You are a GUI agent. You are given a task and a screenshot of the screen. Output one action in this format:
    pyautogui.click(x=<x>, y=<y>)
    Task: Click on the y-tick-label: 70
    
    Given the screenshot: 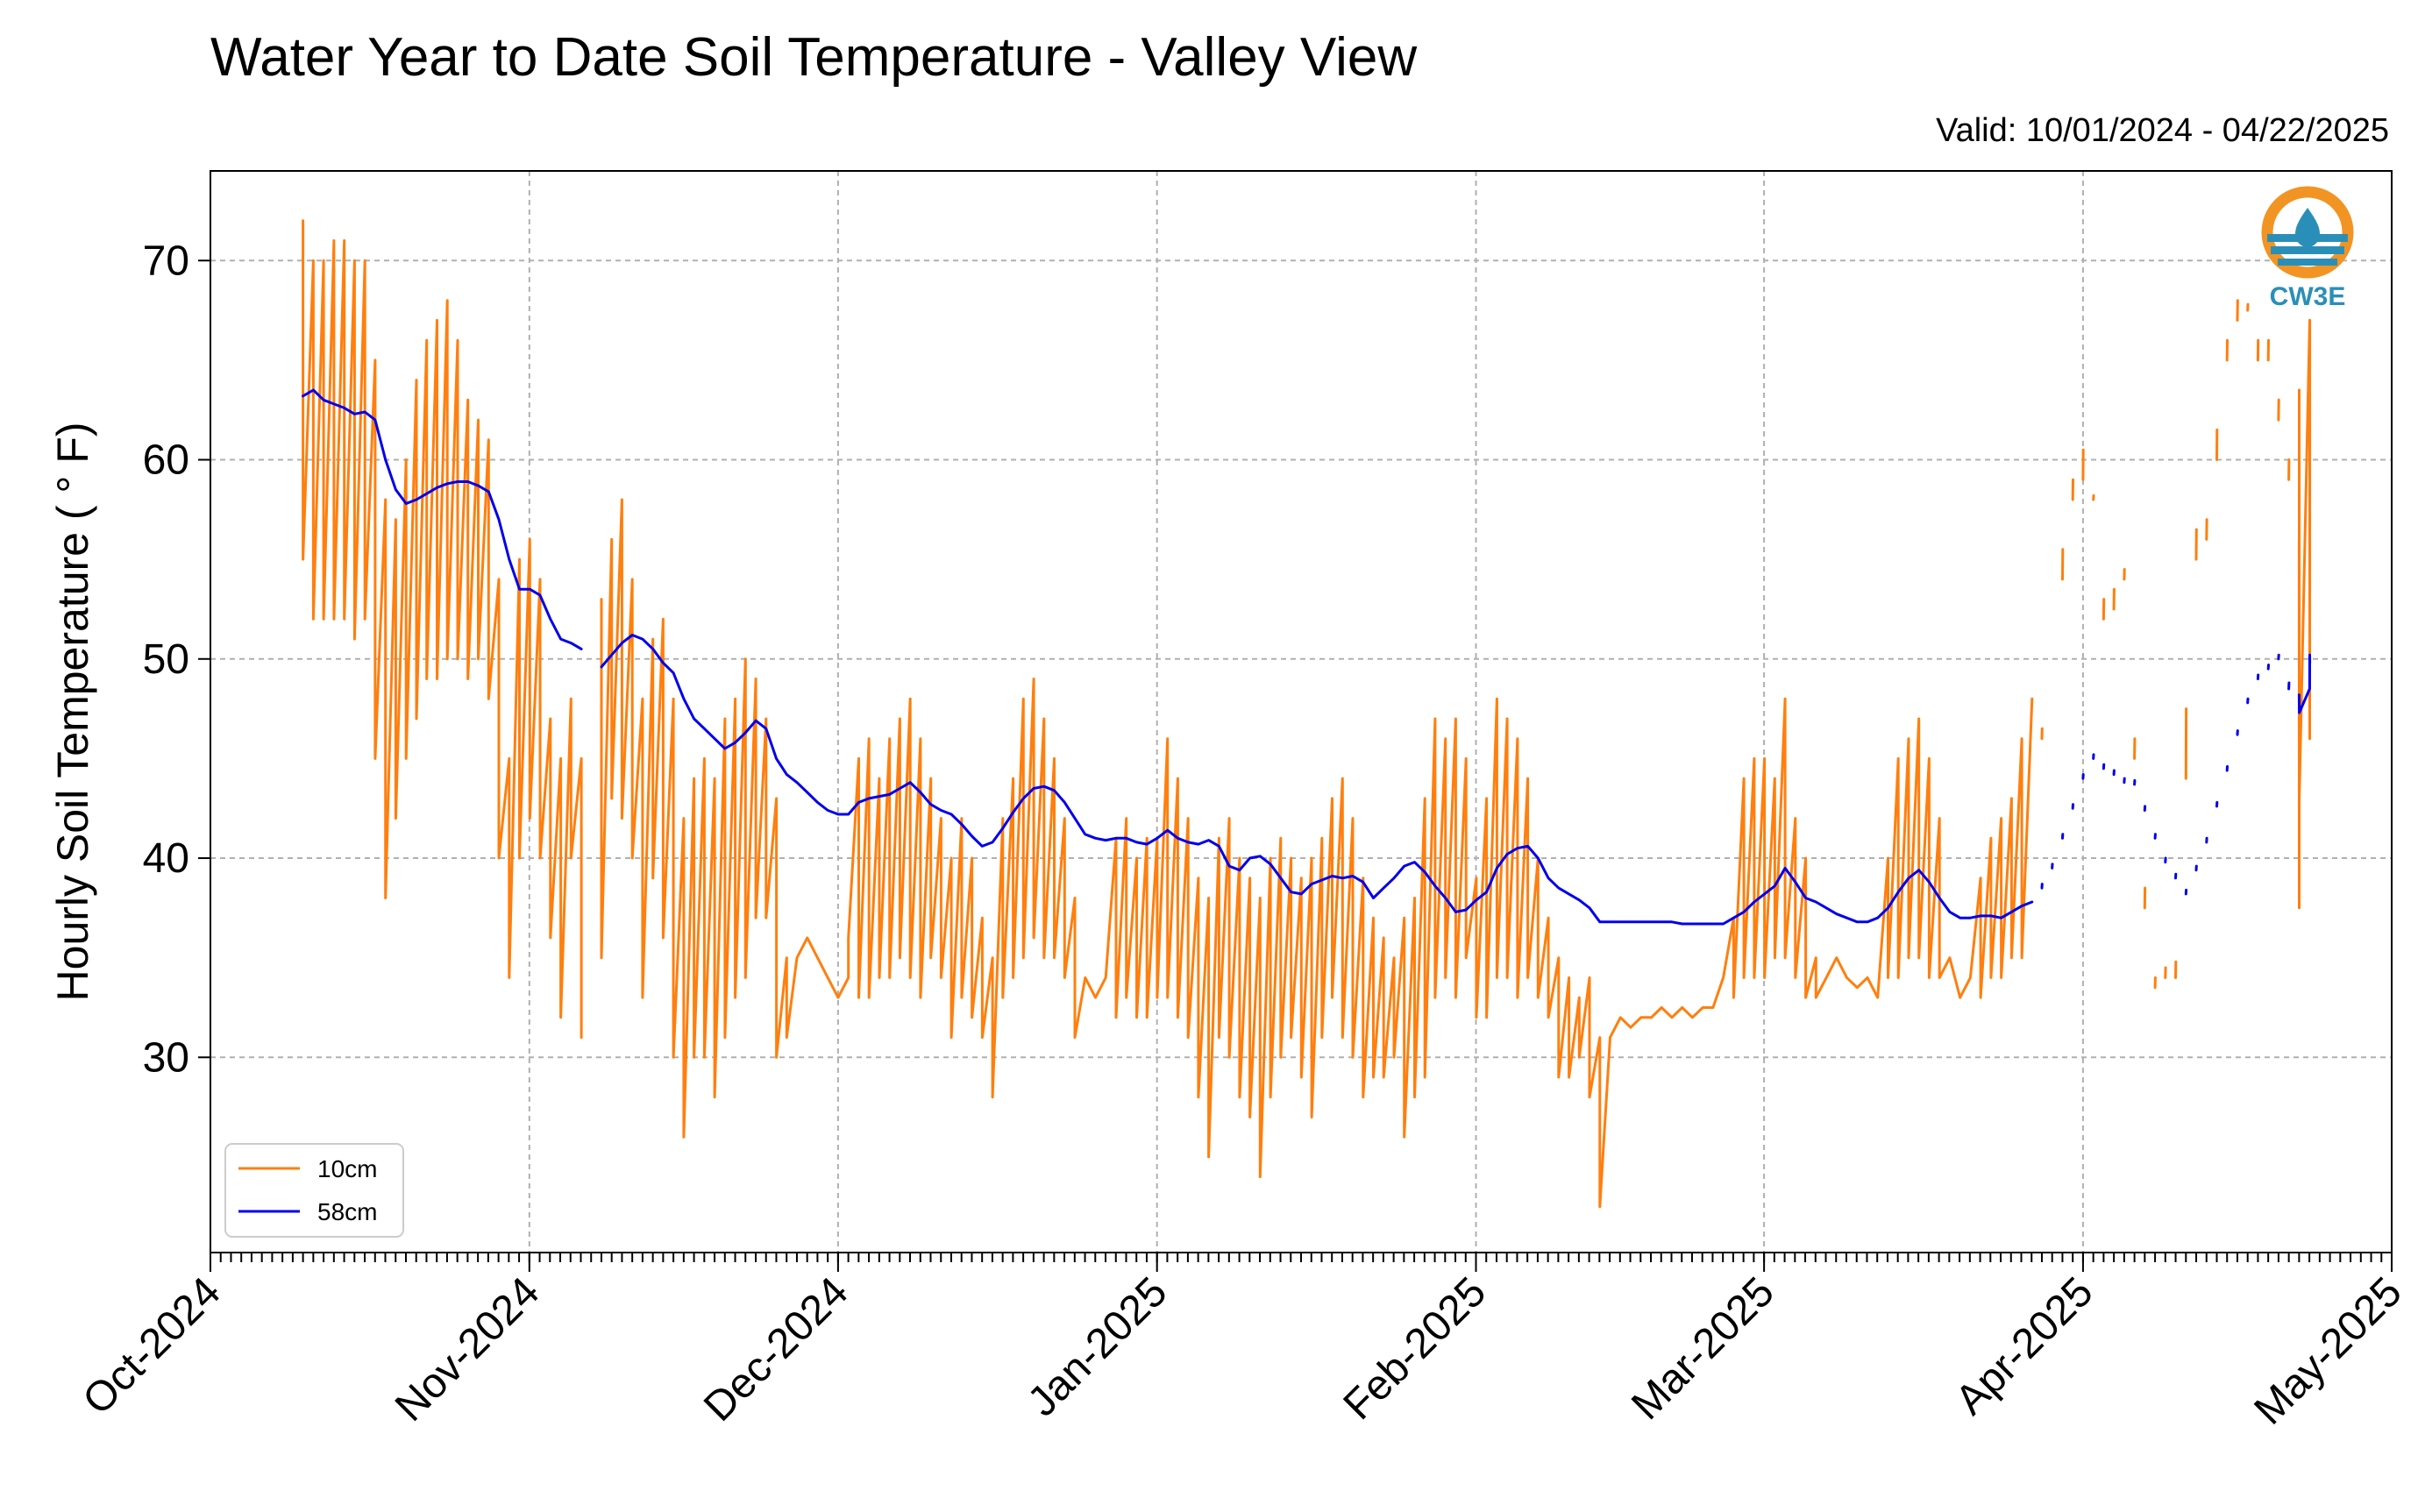 What is the action you would take?
    pyautogui.click(x=166, y=261)
    